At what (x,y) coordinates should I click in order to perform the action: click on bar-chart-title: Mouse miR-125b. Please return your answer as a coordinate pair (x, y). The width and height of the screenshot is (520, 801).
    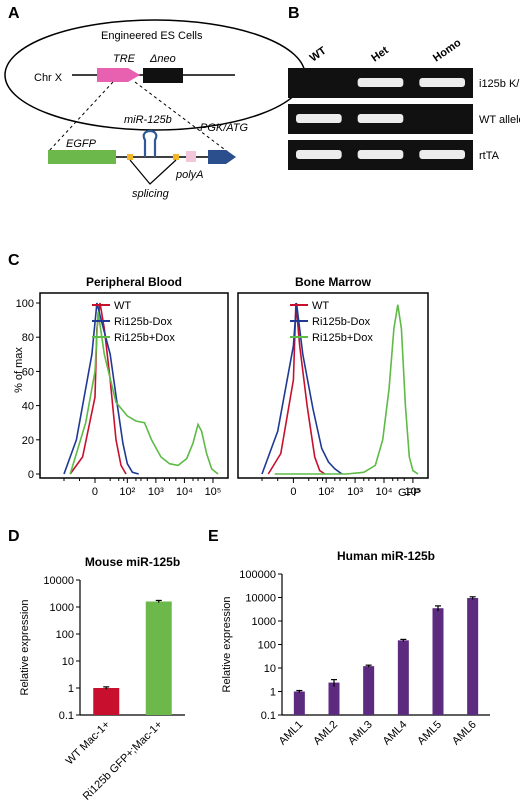
    Looking at the image, I should click on (132, 562).